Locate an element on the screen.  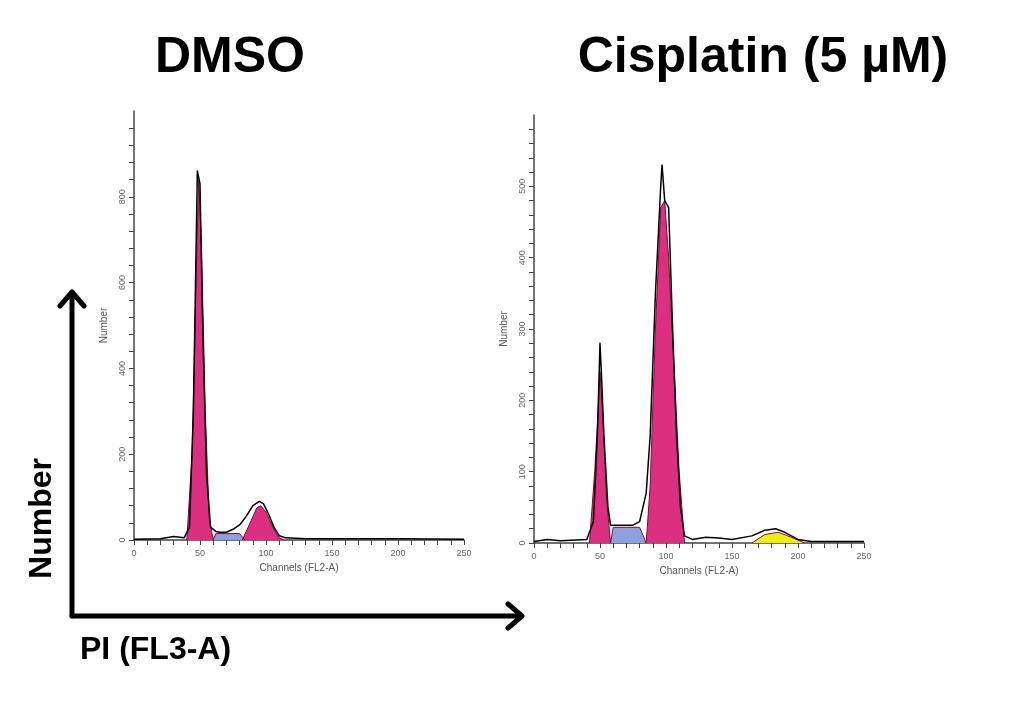
chart-title: Cisplatin (5 µM) is located at coordinates (763, 55).